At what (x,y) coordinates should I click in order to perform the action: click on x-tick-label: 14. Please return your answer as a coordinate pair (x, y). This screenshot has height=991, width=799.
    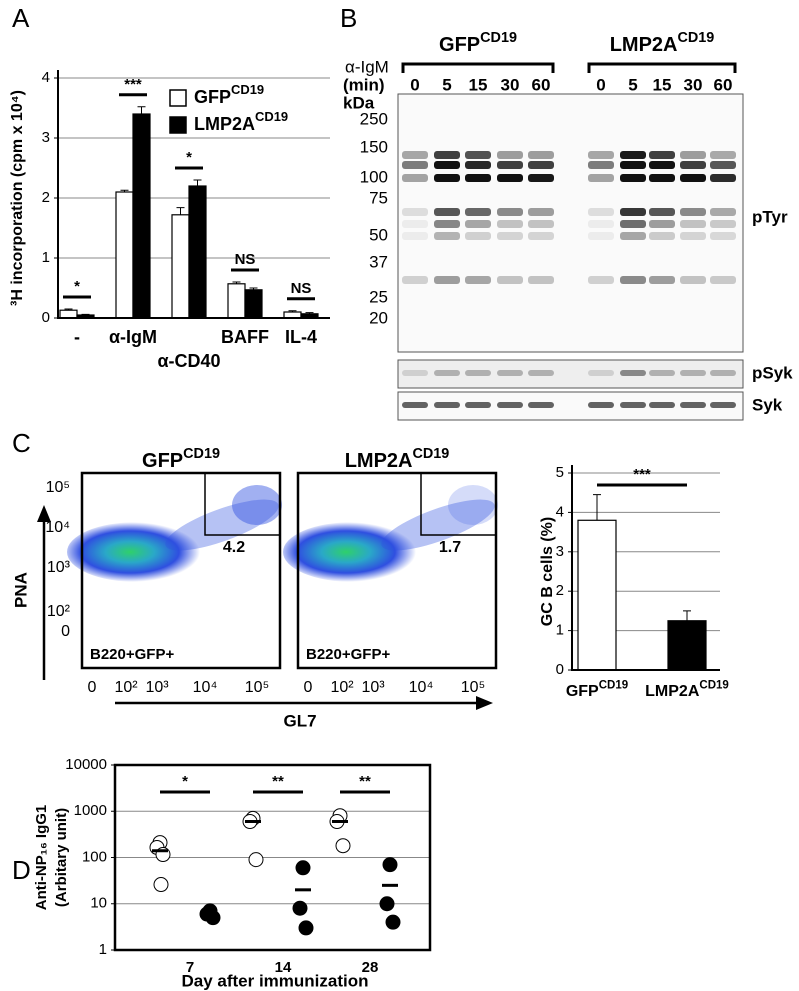
    Looking at the image, I should click on (283, 967).